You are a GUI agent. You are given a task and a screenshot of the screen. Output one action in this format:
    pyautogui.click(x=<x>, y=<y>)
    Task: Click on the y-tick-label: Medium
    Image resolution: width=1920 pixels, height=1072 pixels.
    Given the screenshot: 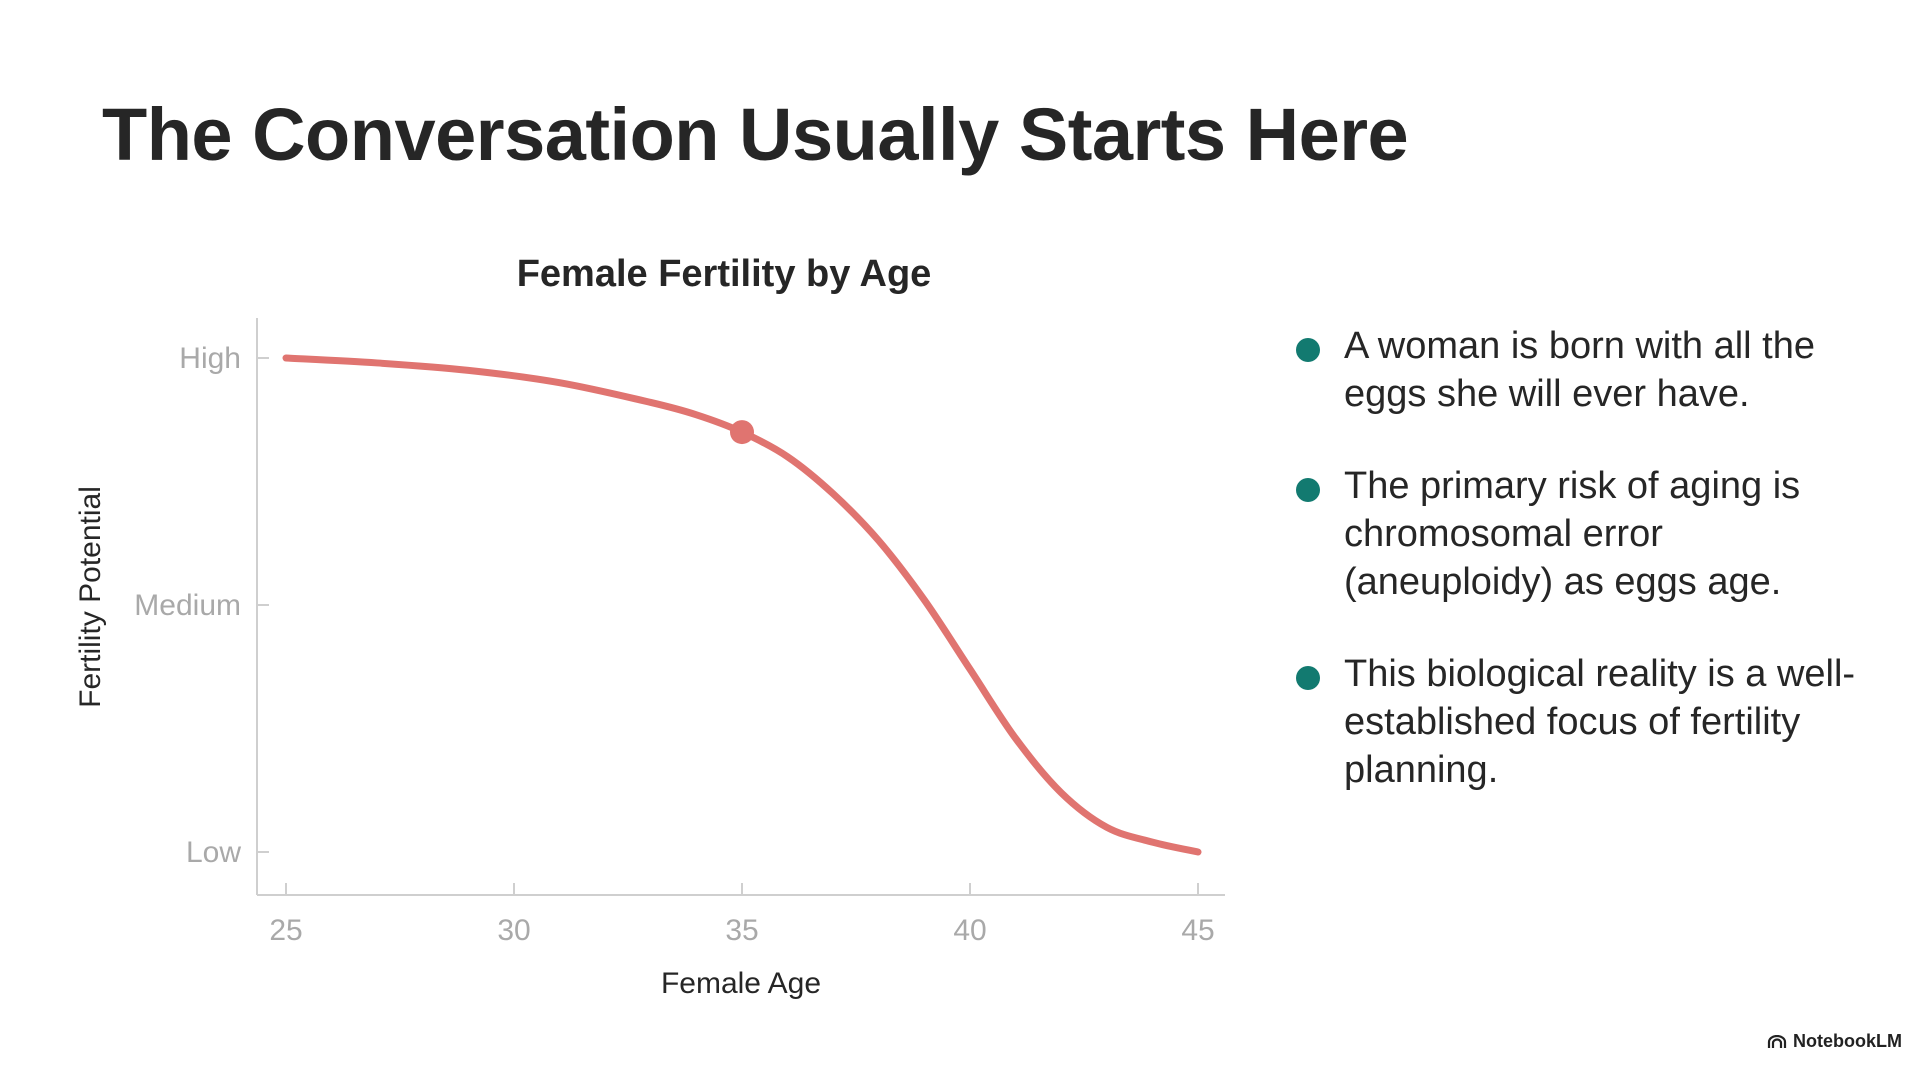 What is the action you would take?
    pyautogui.click(x=187, y=605)
    